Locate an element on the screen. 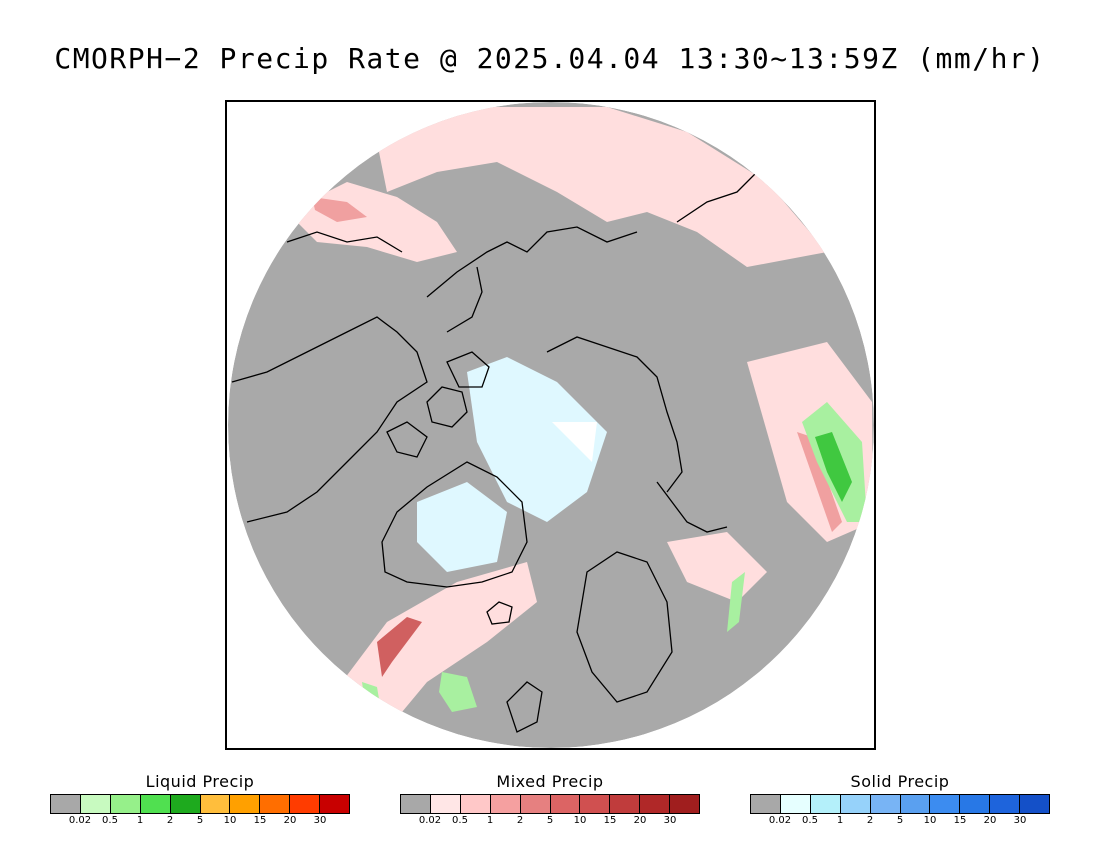 This screenshot has width=1100, height=850. solid-precip-region-arctic-ocean is located at coordinates (537, 439).